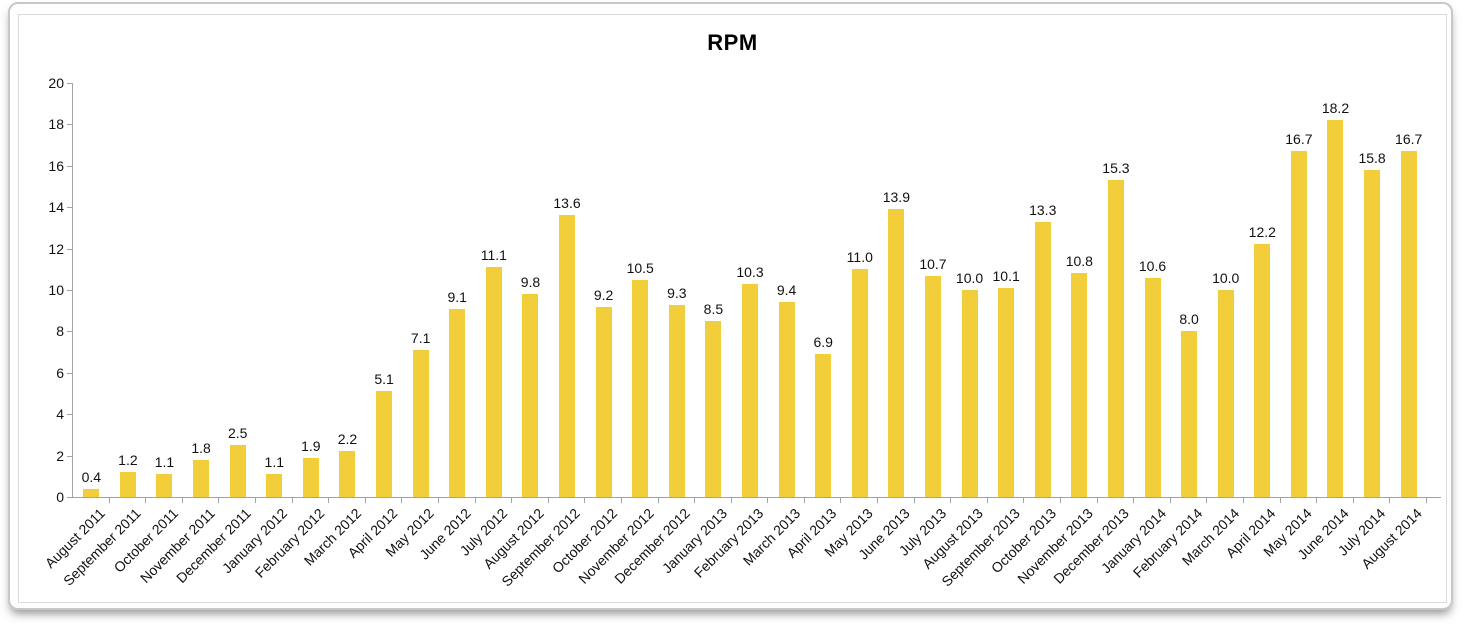  Describe the element at coordinates (786, 293) in the screenshot. I see `bar-column: 9.4` at that location.